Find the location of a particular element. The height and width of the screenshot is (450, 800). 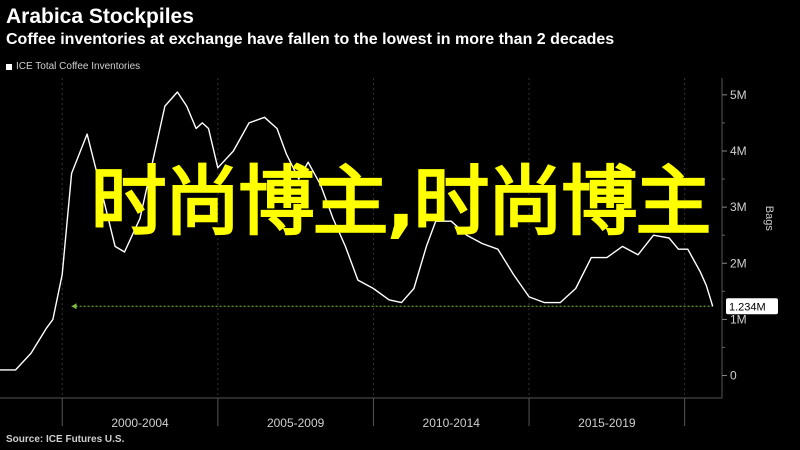

value-callout-label: 1.234M is located at coordinates (747, 307).